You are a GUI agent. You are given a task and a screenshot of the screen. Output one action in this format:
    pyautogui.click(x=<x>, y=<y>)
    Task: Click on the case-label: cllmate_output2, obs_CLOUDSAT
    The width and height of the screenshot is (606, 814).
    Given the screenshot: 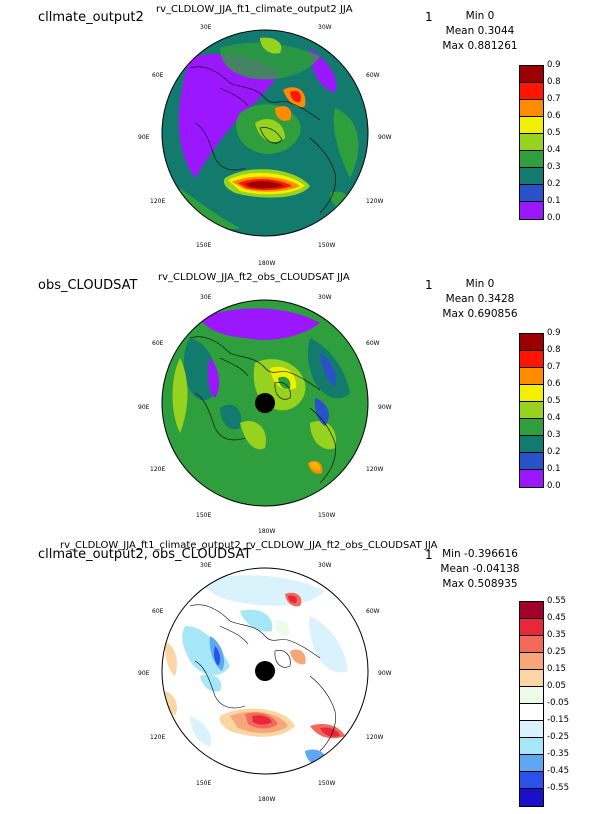 What is the action you would take?
    pyautogui.click(x=145, y=554)
    